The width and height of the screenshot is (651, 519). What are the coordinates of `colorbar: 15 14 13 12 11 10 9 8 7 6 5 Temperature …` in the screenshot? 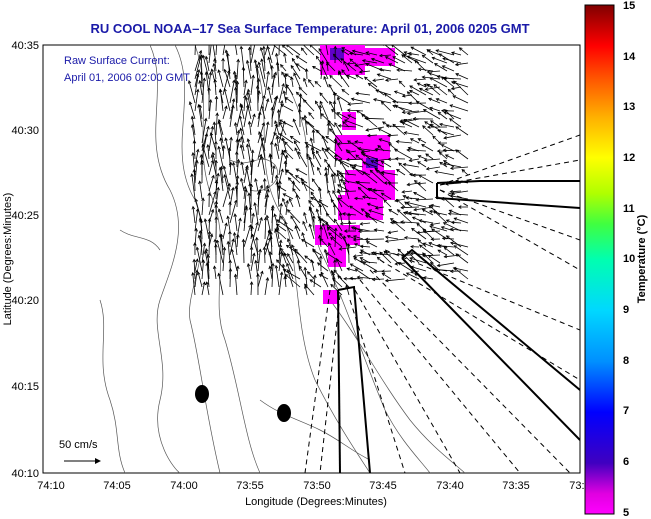 It's located at (616, 259).